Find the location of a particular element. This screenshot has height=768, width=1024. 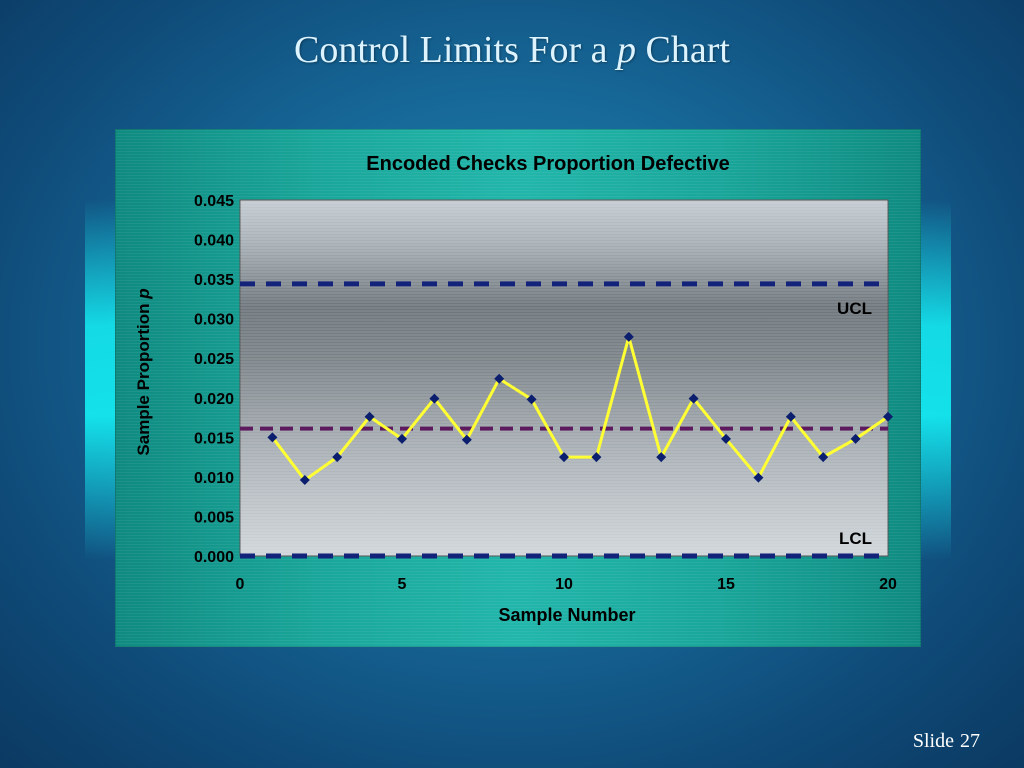

y-tick-label: 0.045 is located at coordinates (214, 201).